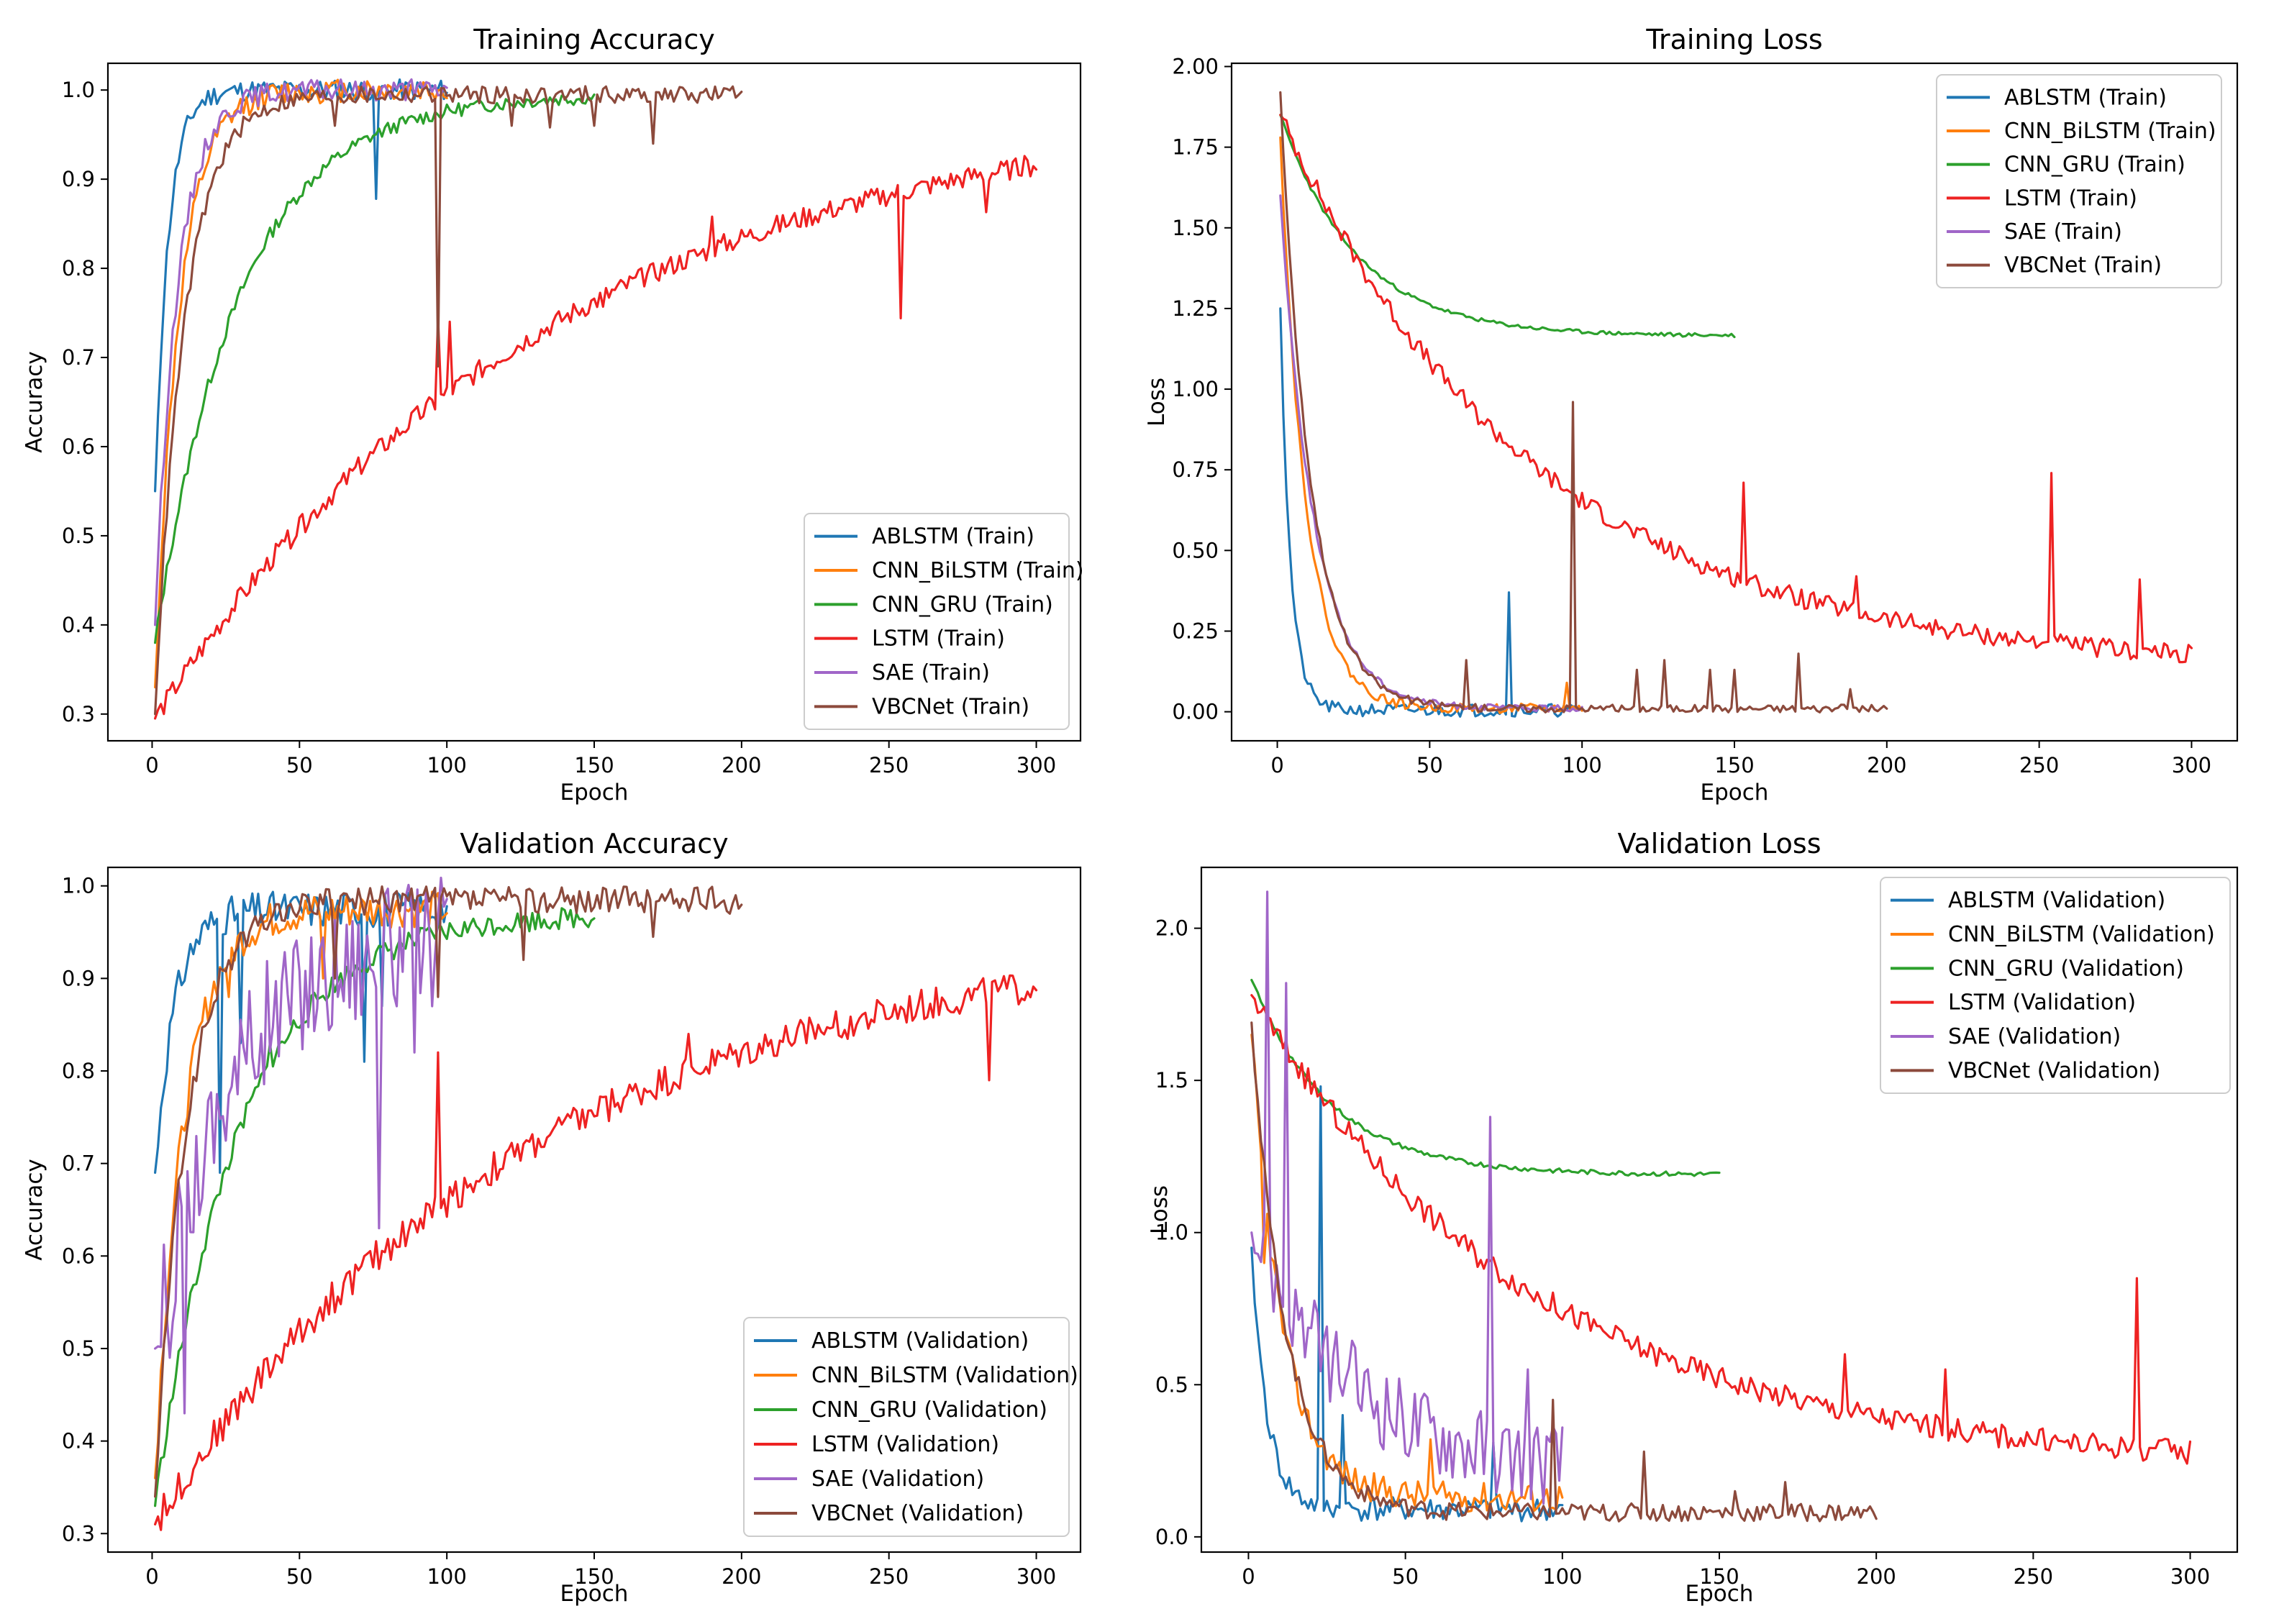 Image resolution: width=2279 pixels, height=1624 pixels. Describe the element at coordinates (1195, 712) in the screenshot. I see `y-tick-label: 0.00` at that location.